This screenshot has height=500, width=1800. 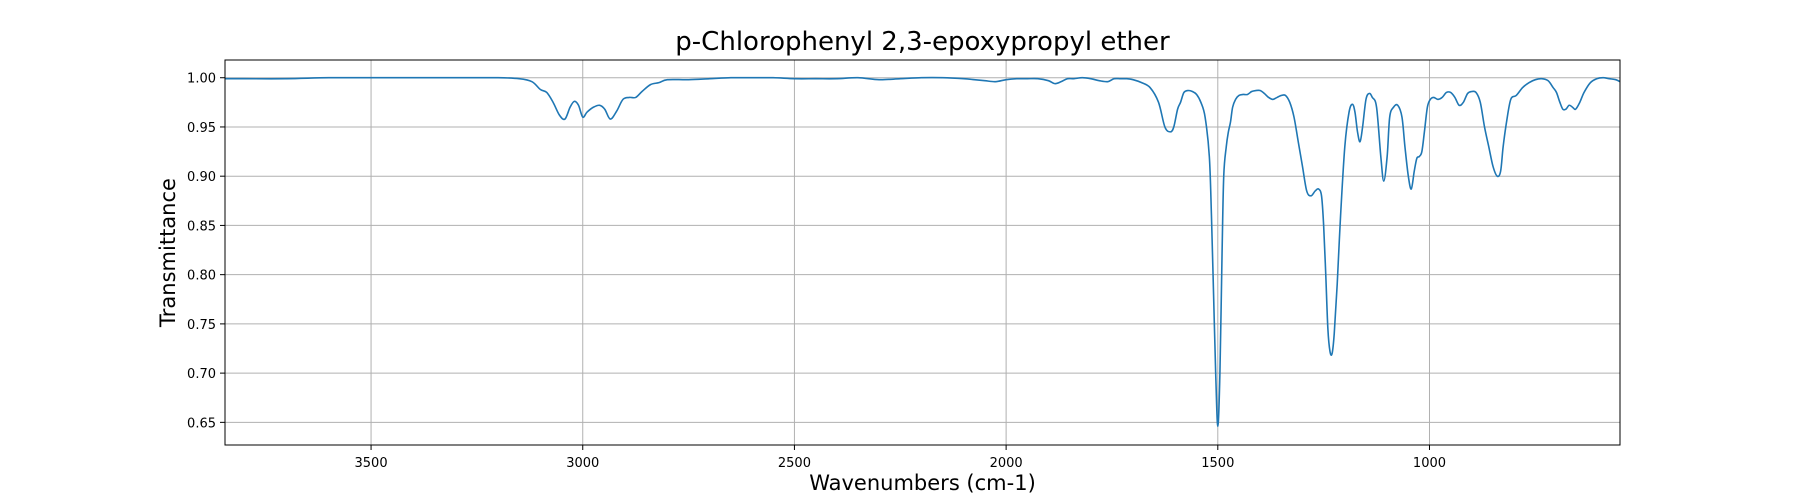 I want to click on y-tick-label: 1.00, so click(x=201, y=79).